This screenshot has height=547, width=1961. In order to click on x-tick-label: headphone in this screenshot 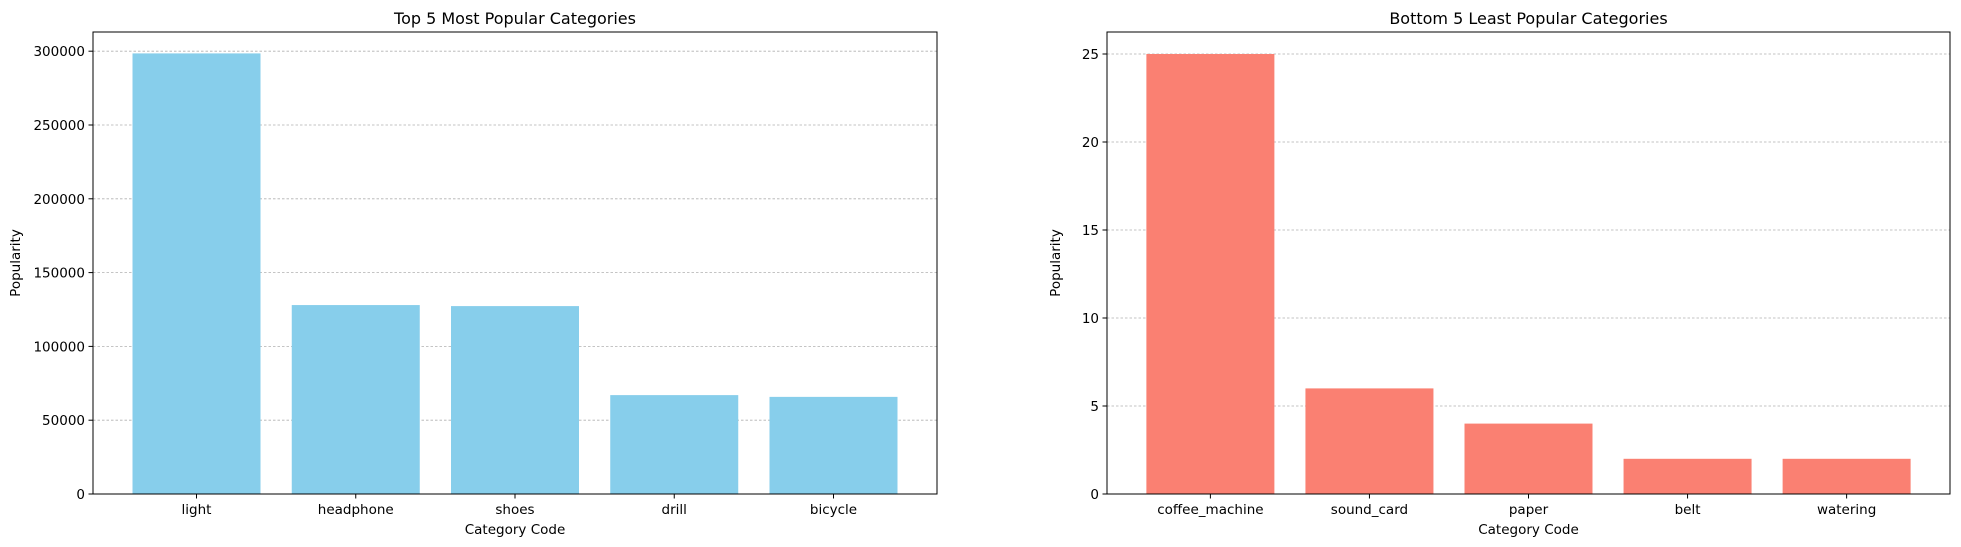, I will do `click(356, 510)`.